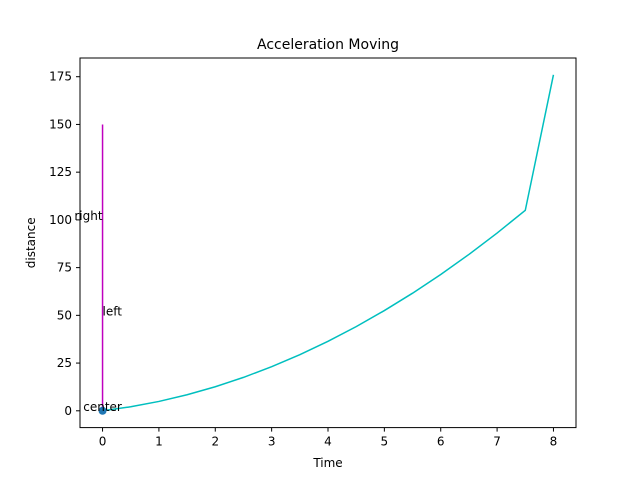 This screenshot has width=640, height=480. What do you see at coordinates (441, 442) in the screenshot?
I see `x-tick-label-6: 6` at bounding box center [441, 442].